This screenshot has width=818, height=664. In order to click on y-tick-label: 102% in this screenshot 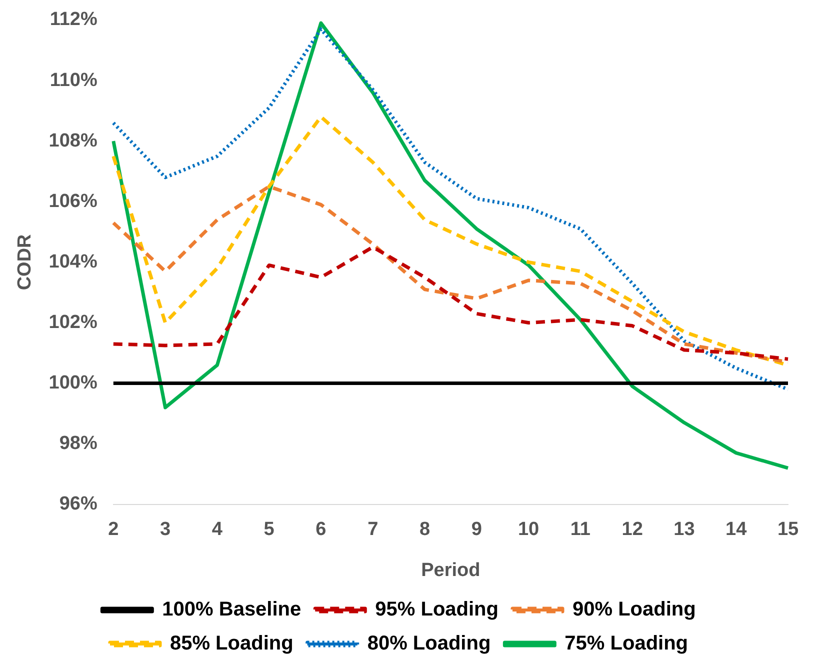, I will do `click(73, 322)`.